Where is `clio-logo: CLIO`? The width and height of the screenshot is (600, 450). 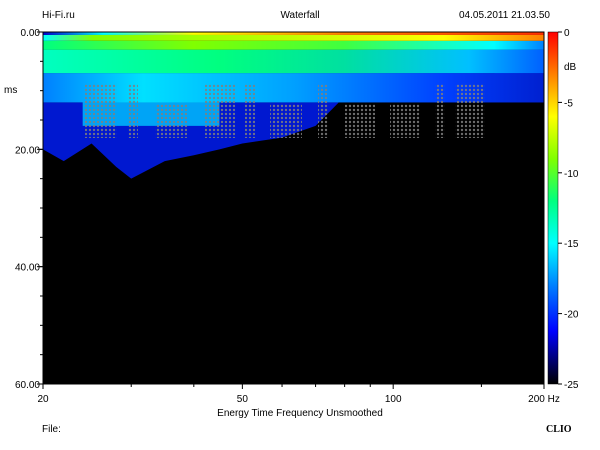
clio-logo: CLIO is located at coordinates (559, 429).